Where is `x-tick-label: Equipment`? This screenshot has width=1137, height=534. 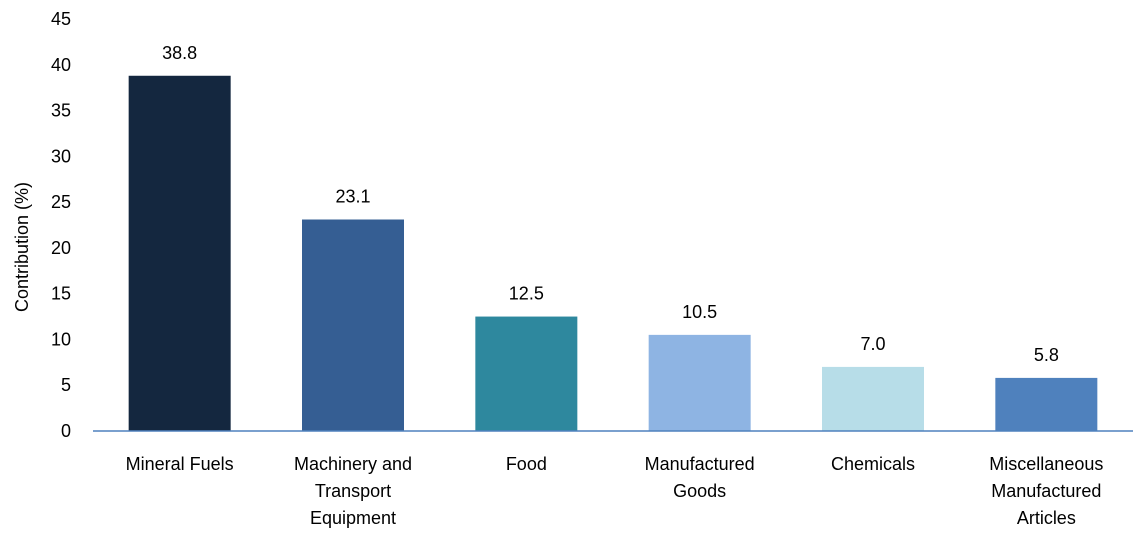 x-tick-label: Equipment is located at coordinates (353, 518).